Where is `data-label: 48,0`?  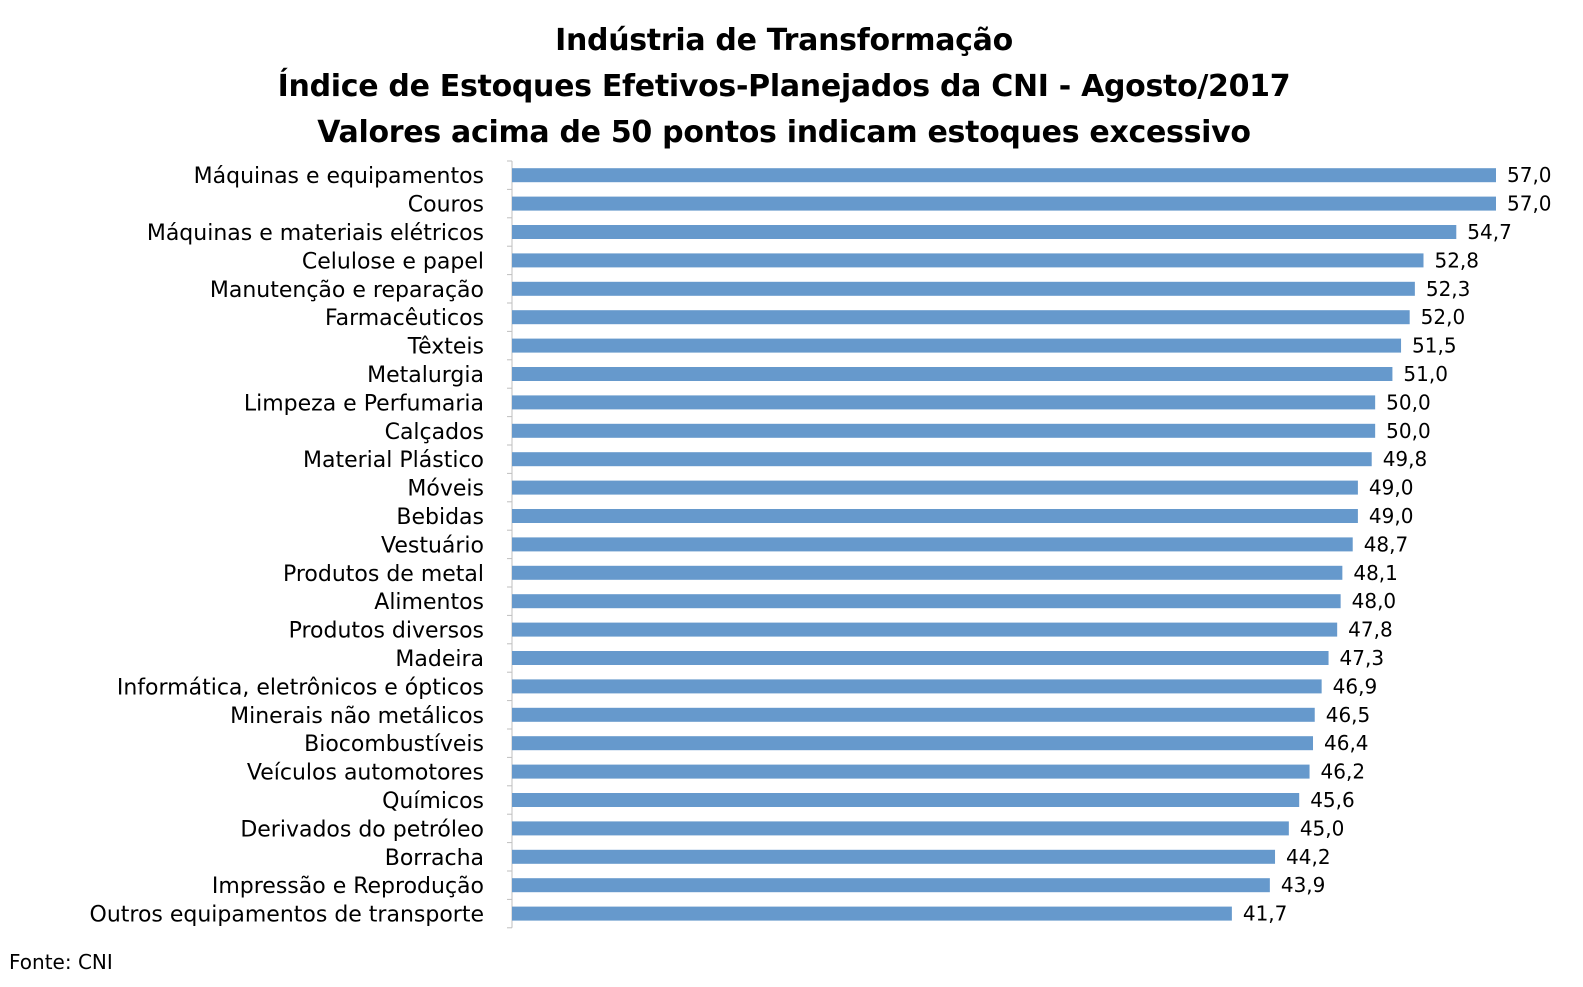 data-label: 48,0 is located at coordinates (1374, 601).